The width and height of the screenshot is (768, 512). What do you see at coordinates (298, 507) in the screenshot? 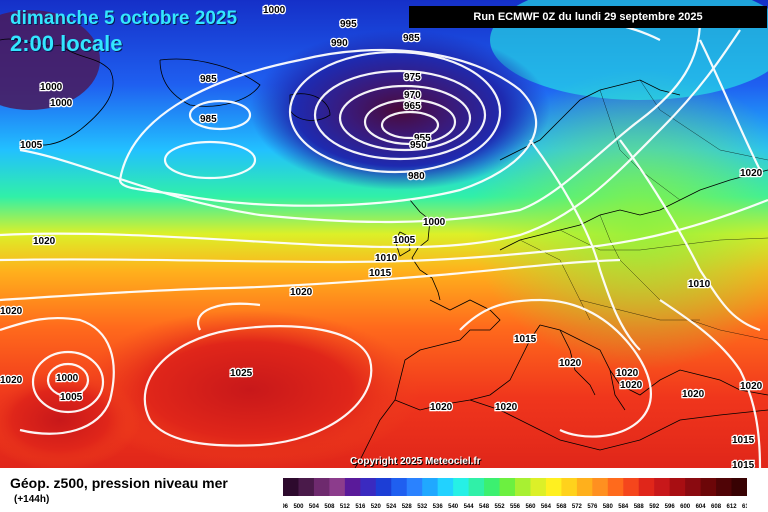
I see `scale-label: 500` at bounding box center [298, 507].